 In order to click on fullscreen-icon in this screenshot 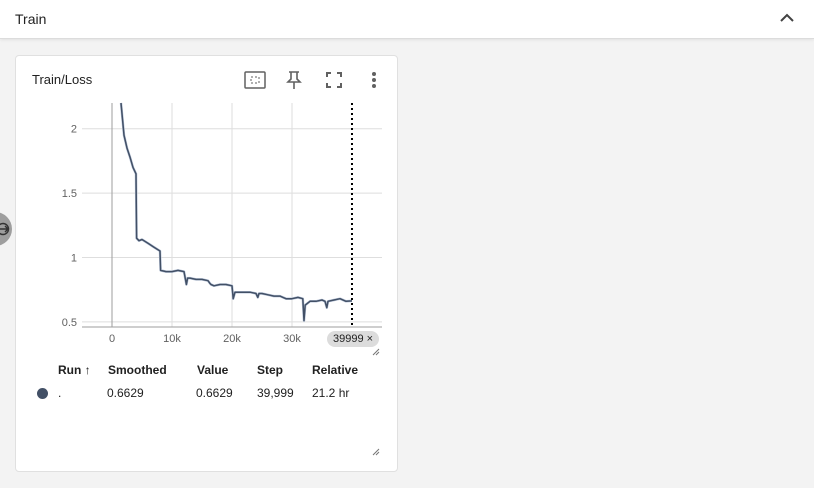, I will do `click(334, 80)`.